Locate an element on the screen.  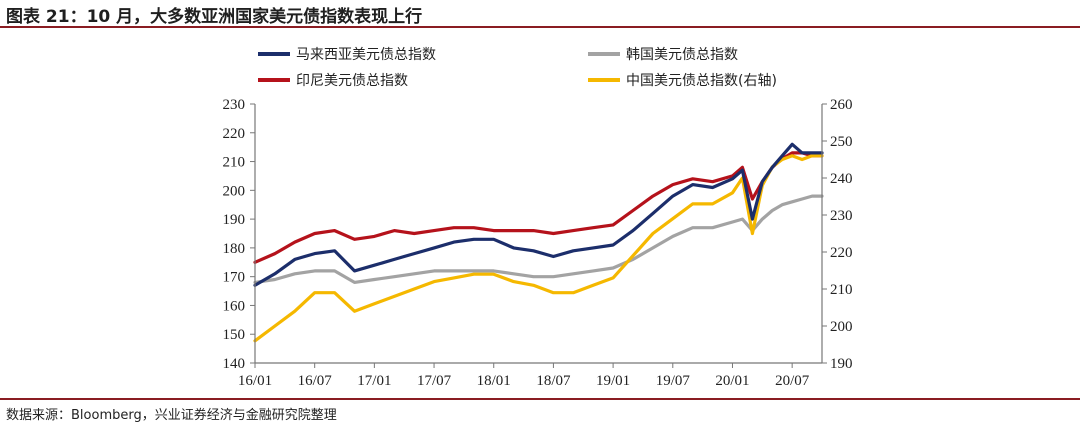
y-left-tick-label: 180 is located at coordinates (234, 249).